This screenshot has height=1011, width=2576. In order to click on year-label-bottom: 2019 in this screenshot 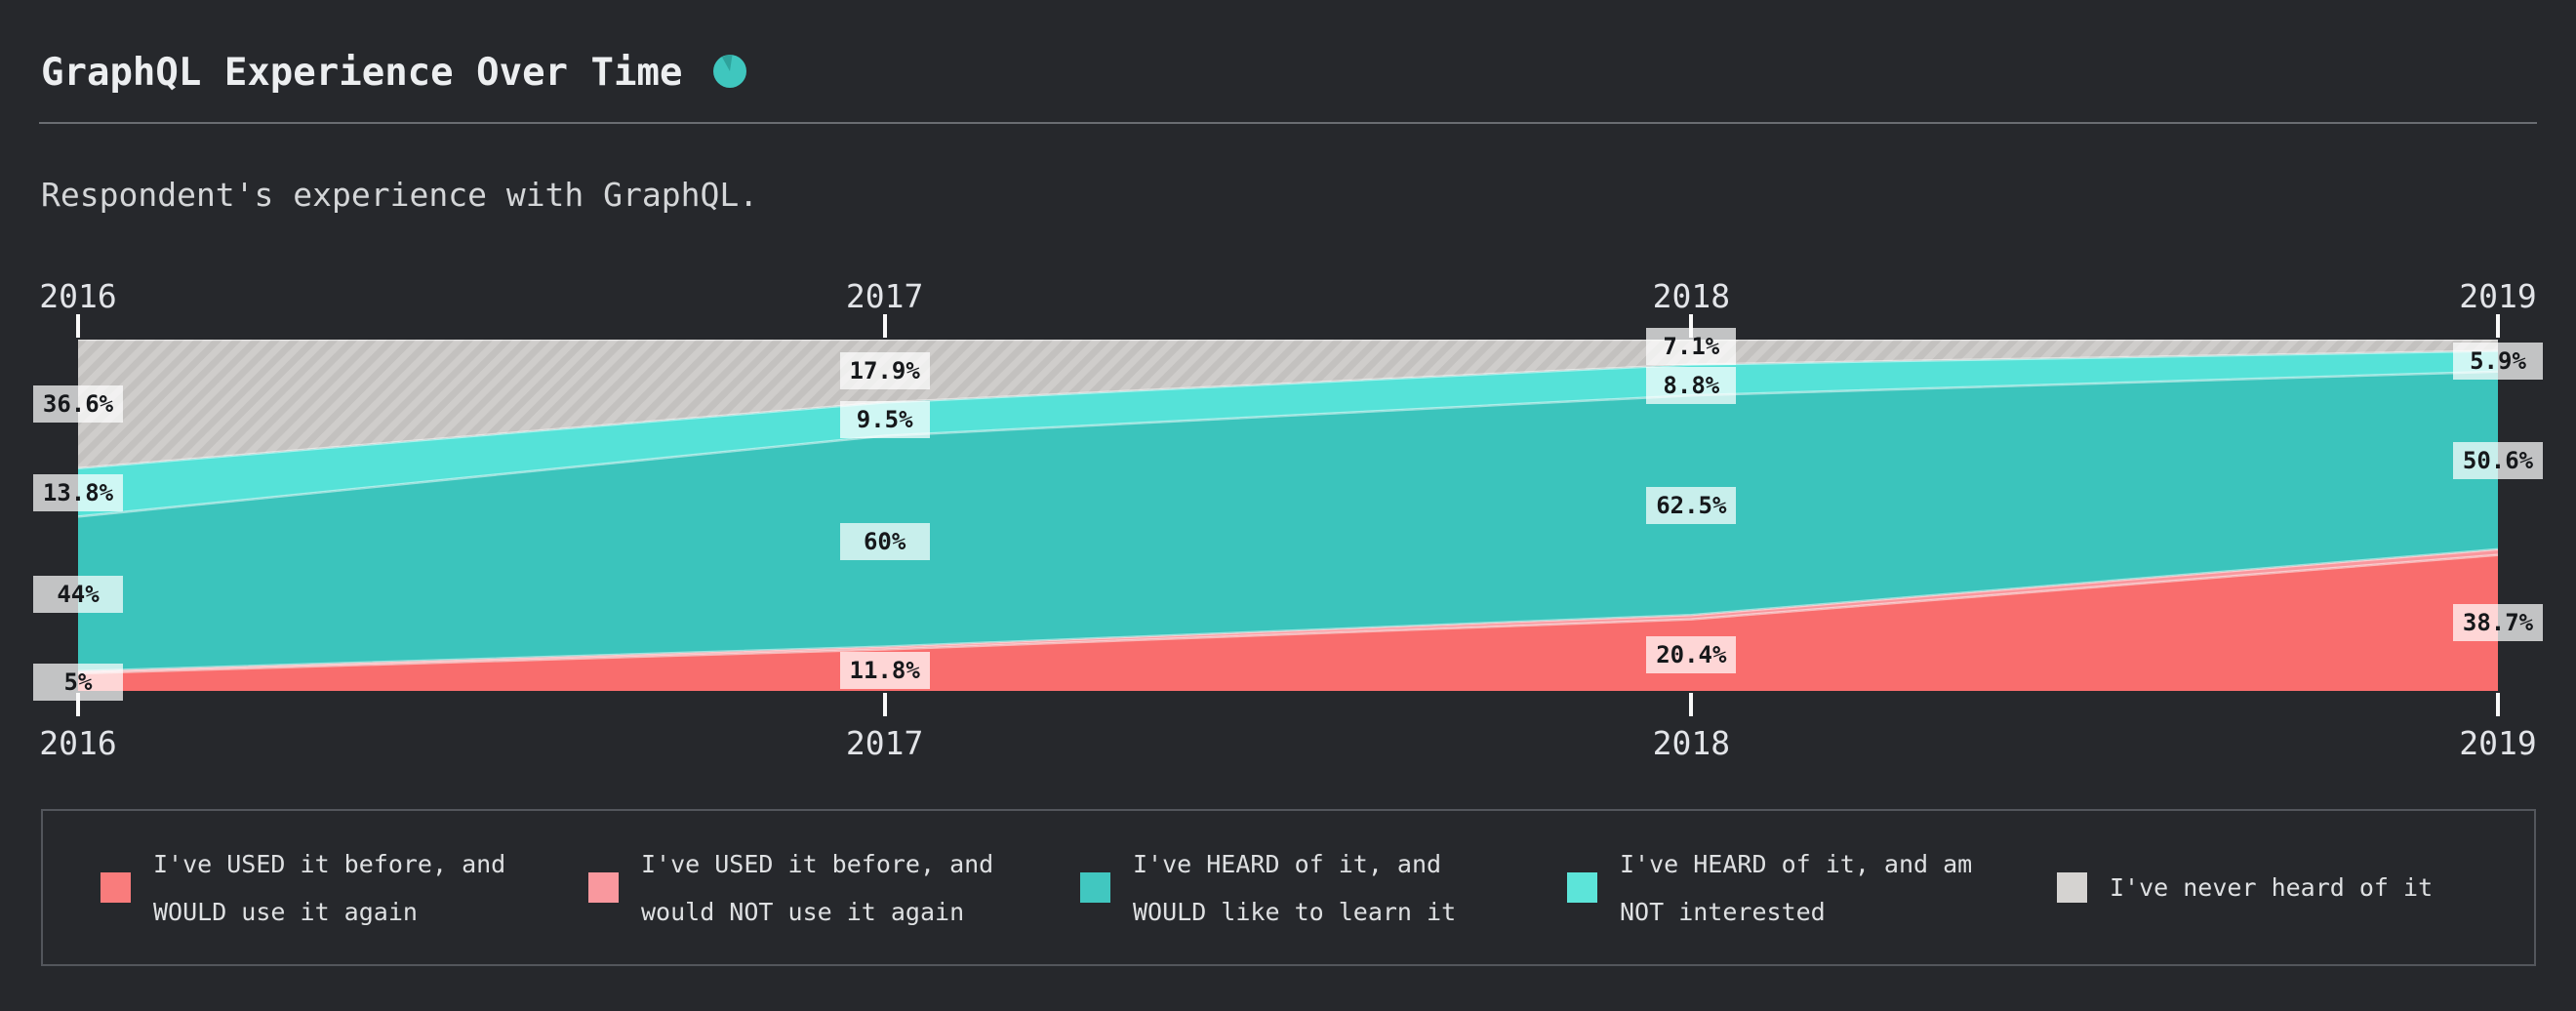, I will do `click(2498, 743)`.